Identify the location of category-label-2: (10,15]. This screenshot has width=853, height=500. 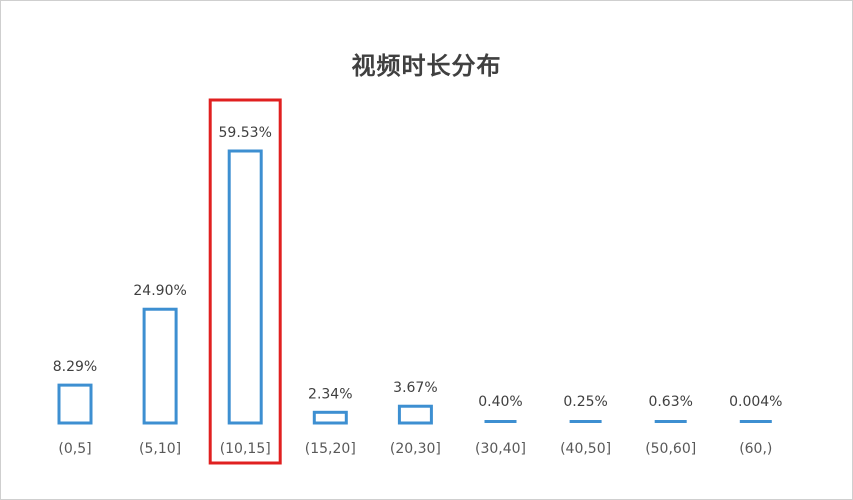
(245, 449).